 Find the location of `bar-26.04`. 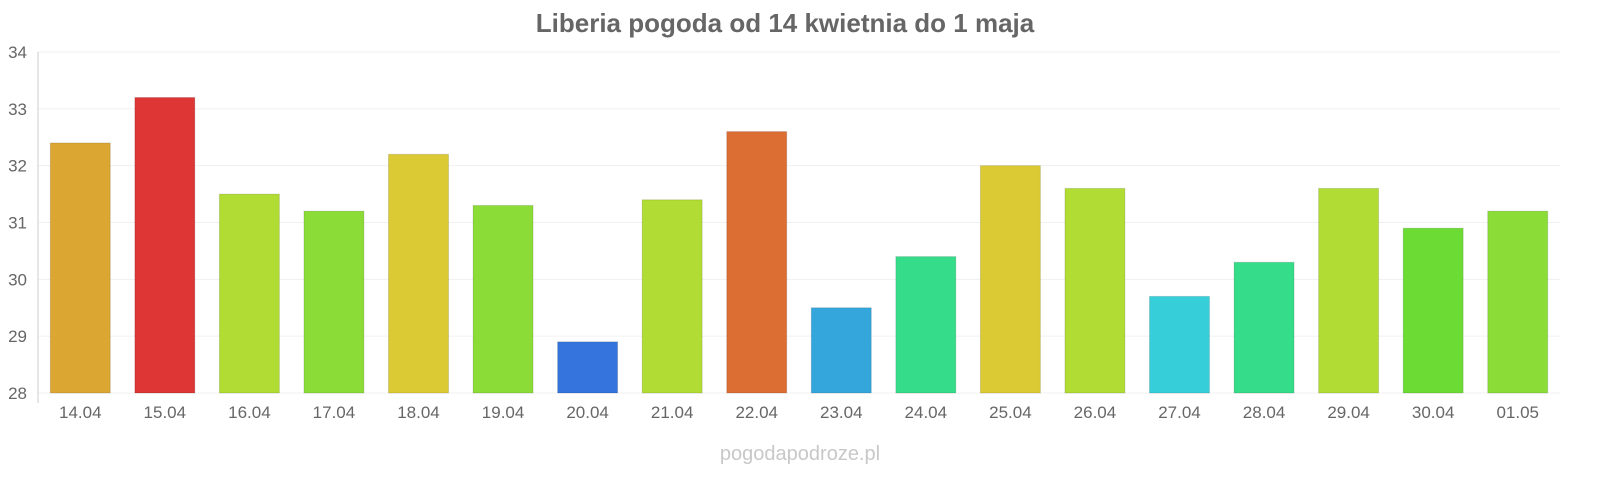

bar-26.04 is located at coordinates (1095, 290).